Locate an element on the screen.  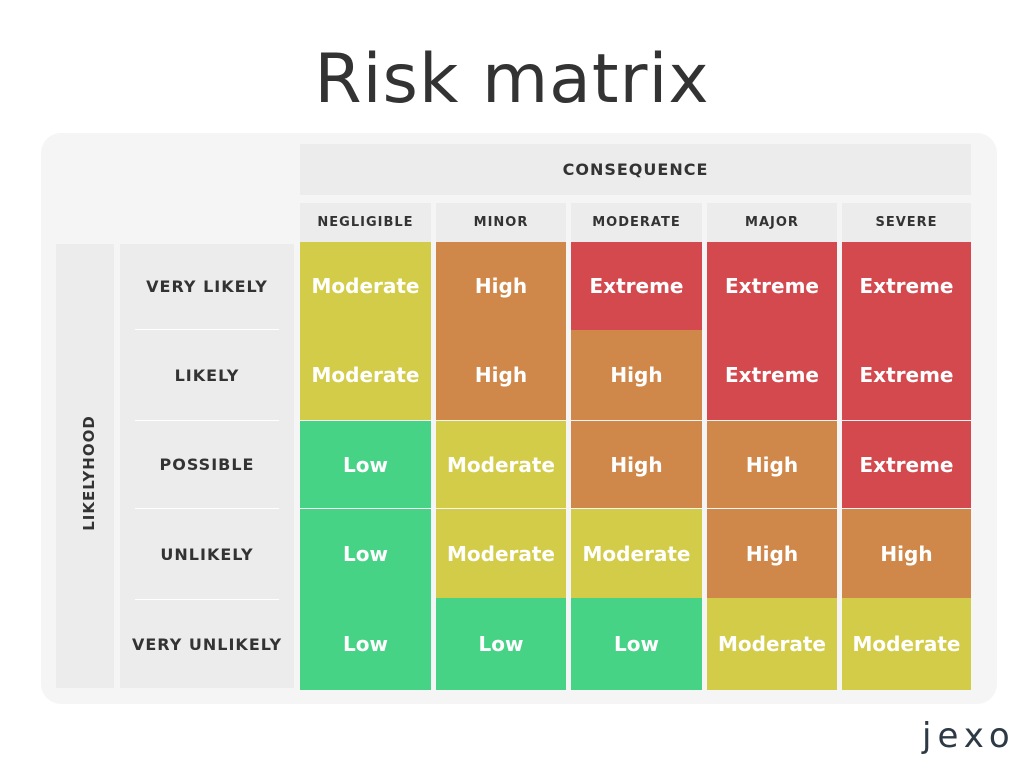
jexo-logo: jexo is located at coordinates (969, 736).